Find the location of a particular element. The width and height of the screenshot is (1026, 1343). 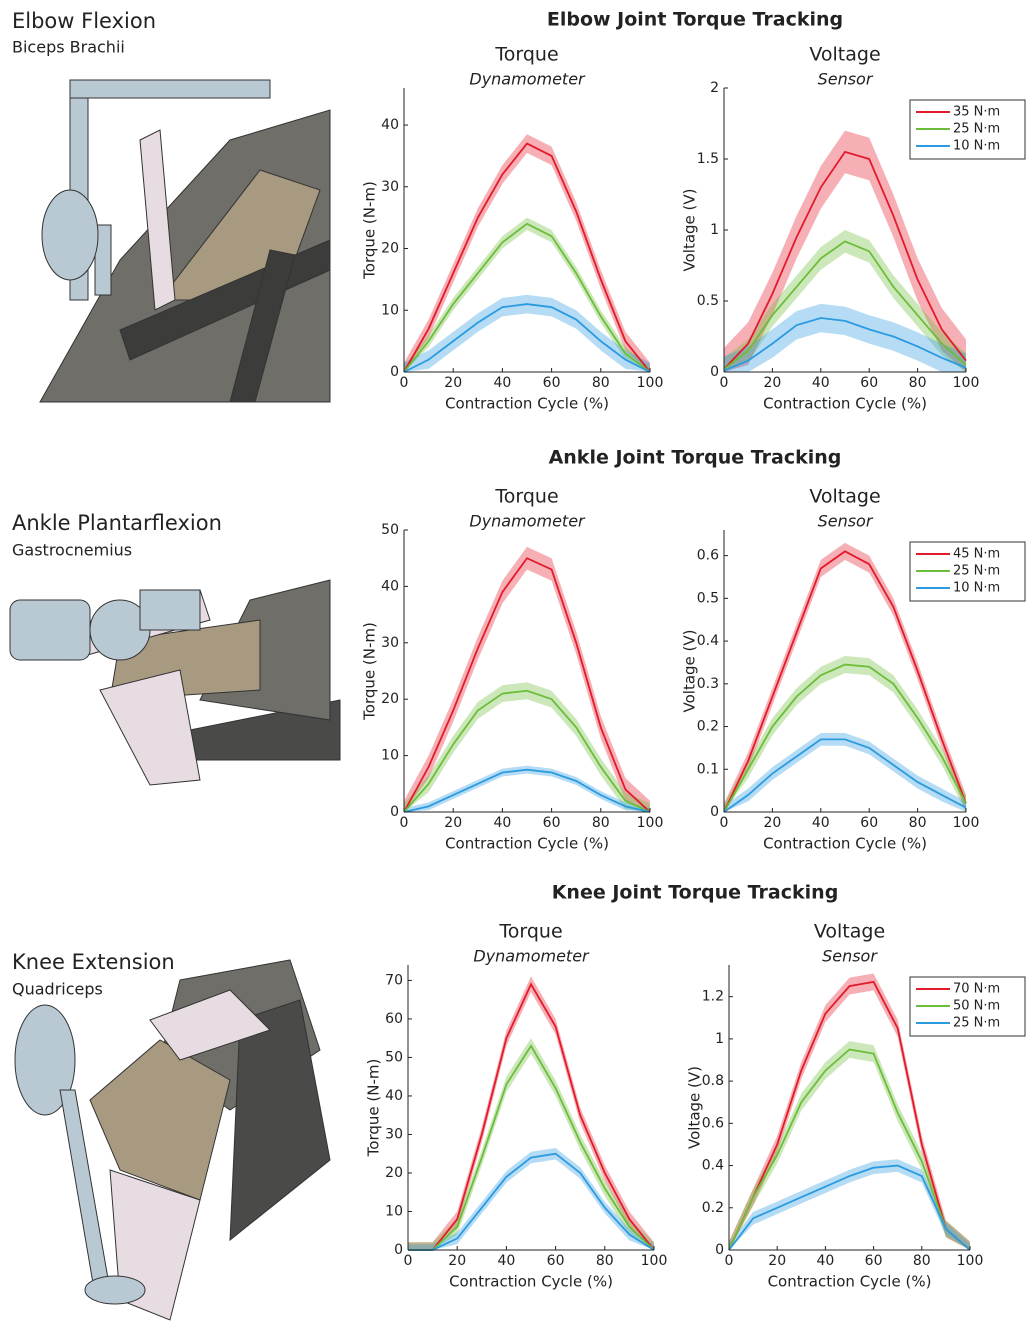

legend-label: 35 N·m is located at coordinates (976, 112).